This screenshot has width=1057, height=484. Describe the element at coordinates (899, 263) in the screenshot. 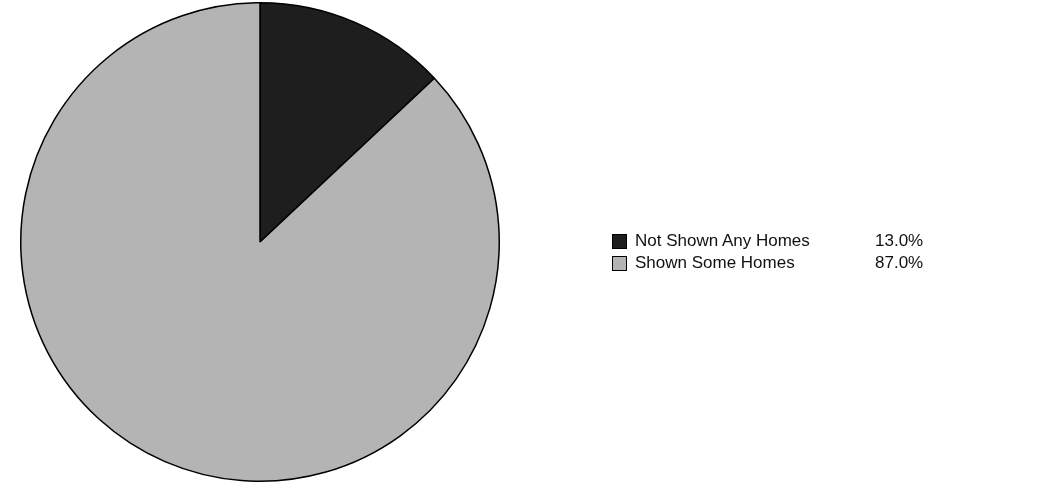

I see `data-label: 87.0%` at that location.